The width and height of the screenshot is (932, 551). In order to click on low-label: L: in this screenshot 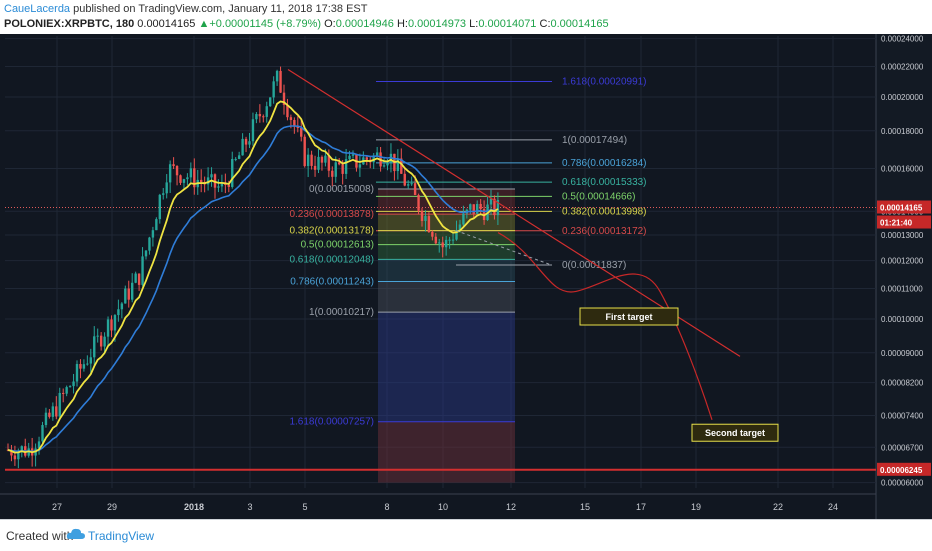, I will do `click(474, 24)`.